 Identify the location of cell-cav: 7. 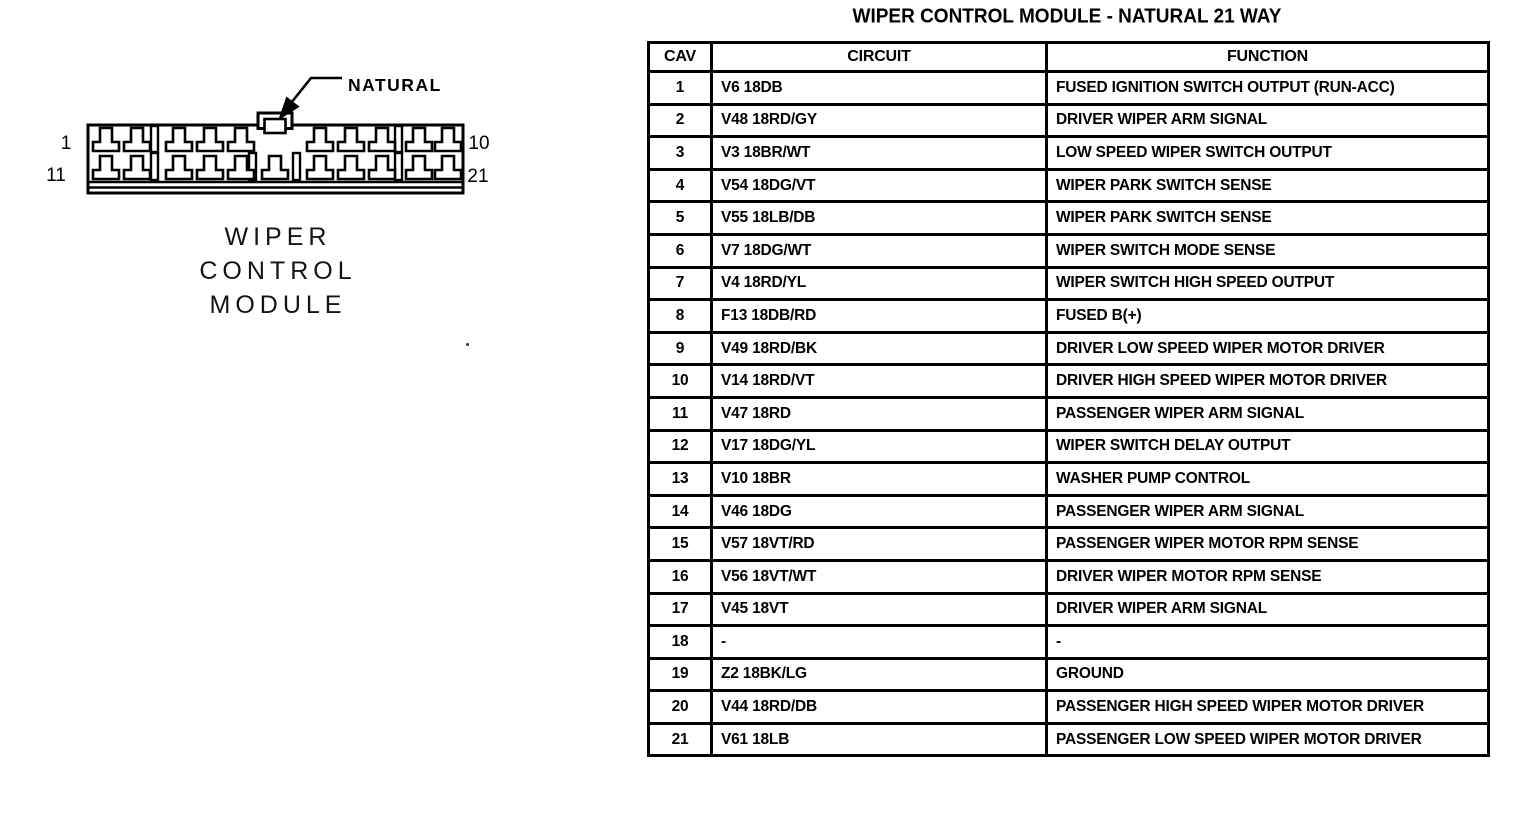
(680, 283).